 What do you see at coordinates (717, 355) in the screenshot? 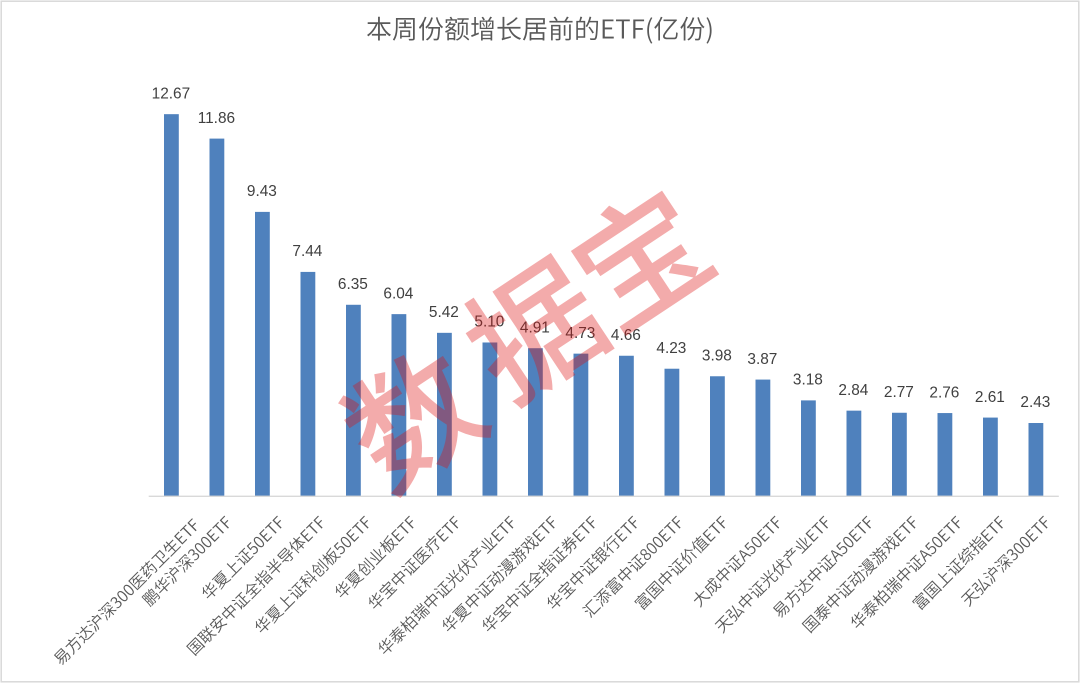
I see `svg-text: 3.98` at bounding box center [717, 355].